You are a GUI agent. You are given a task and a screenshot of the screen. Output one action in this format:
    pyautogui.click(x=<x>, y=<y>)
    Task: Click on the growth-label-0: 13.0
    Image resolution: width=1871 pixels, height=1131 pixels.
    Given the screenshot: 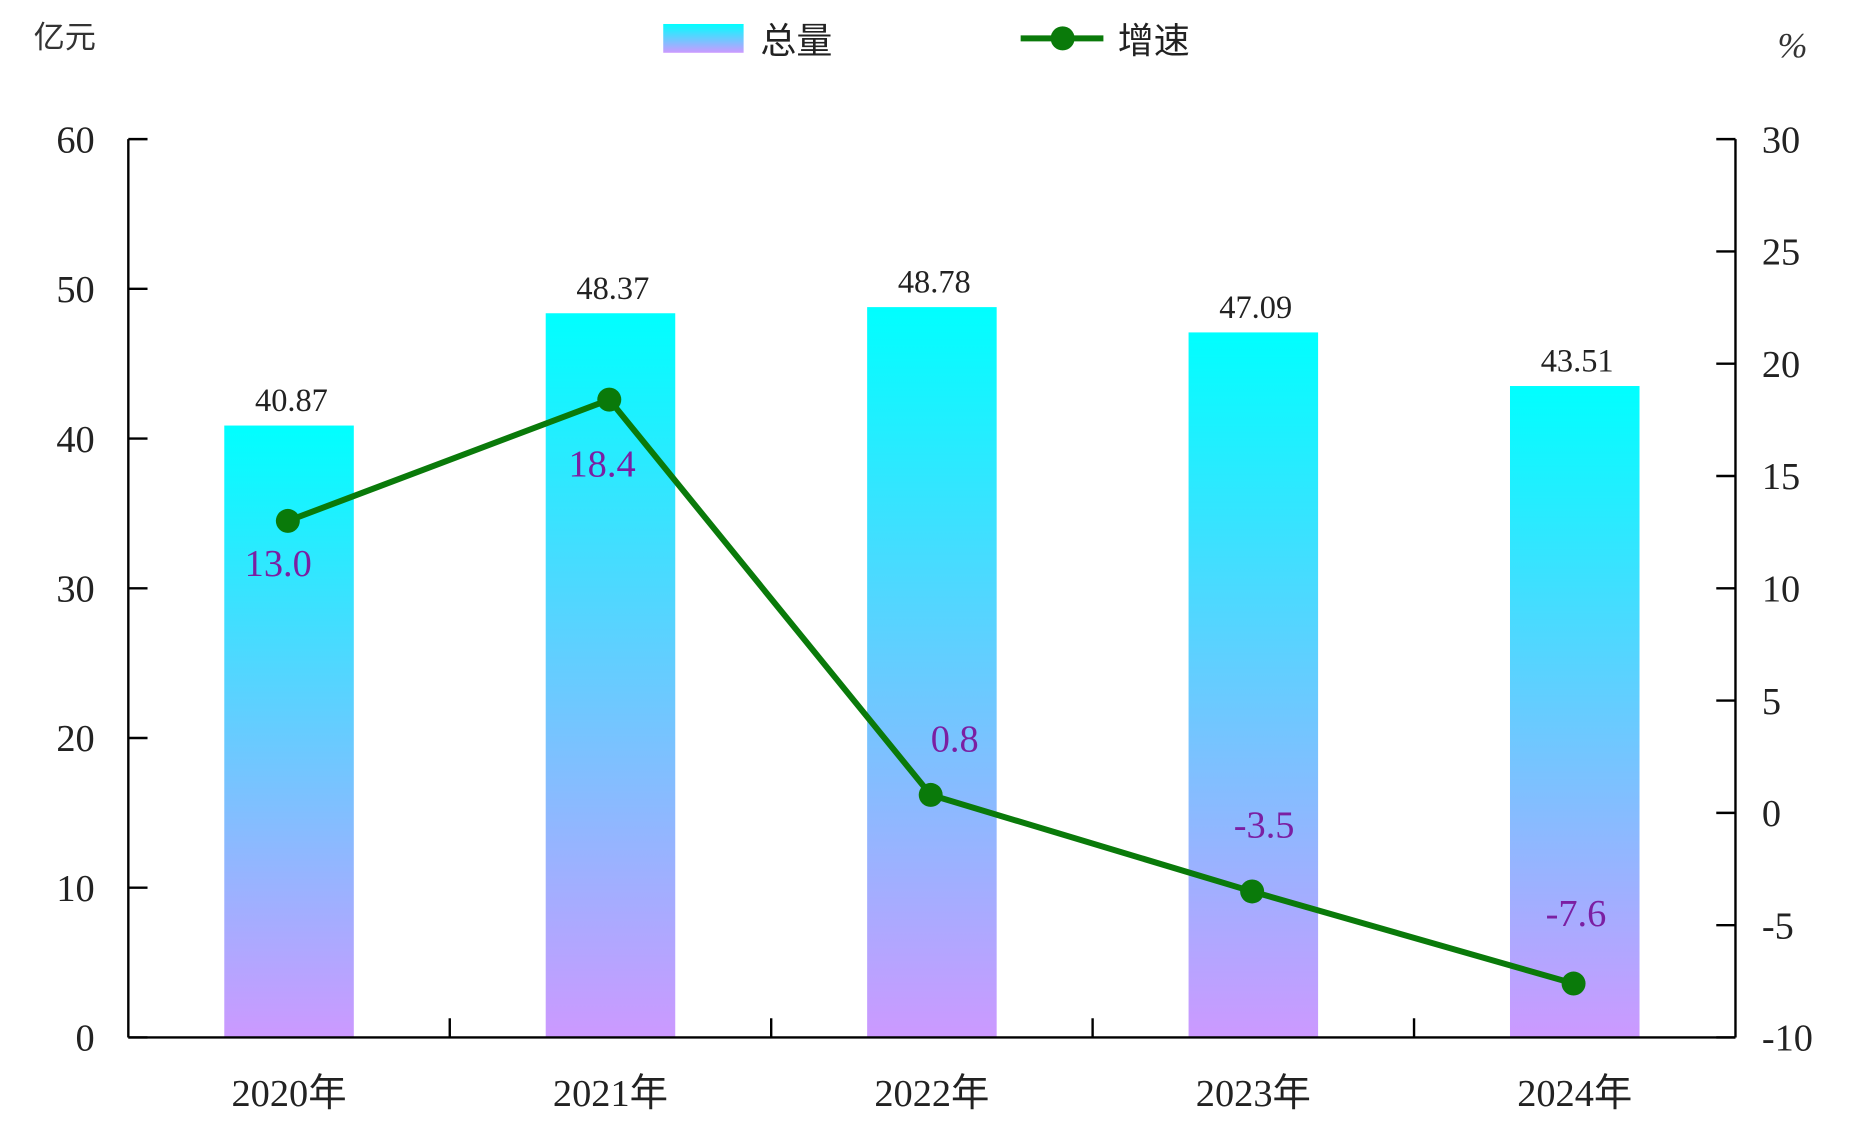 What is the action you would take?
    pyautogui.click(x=278, y=564)
    